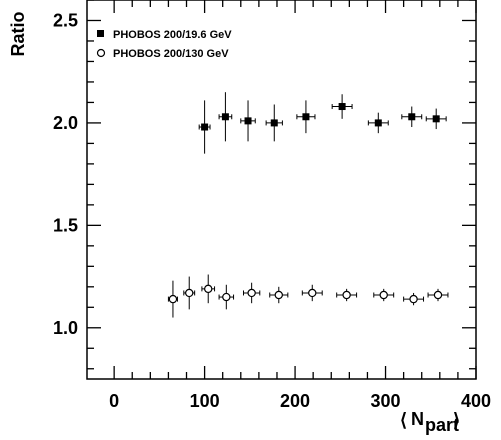 The height and width of the screenshot is (440, 501). What do you see at coordinates (18, 33) in the screenshot?
I see `y-axis-title: Ratio` at bounding box center [18, 33].